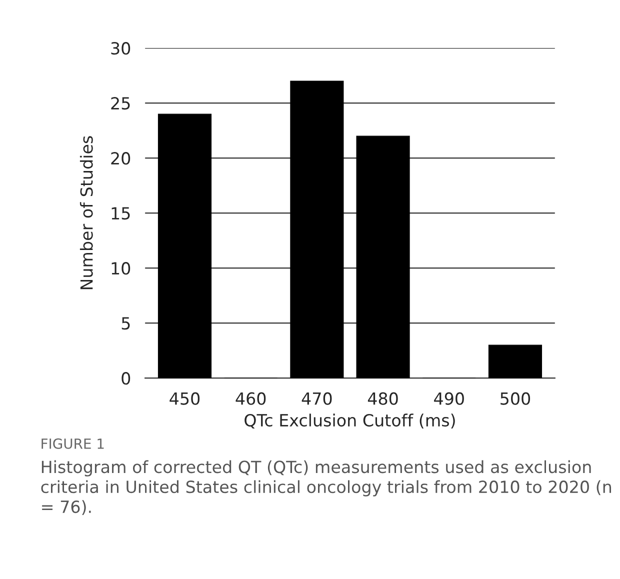 Image resolution: width=620 pixels, height=579 pixels. I want to click on y-tick-label: 5, so click(126, 323).